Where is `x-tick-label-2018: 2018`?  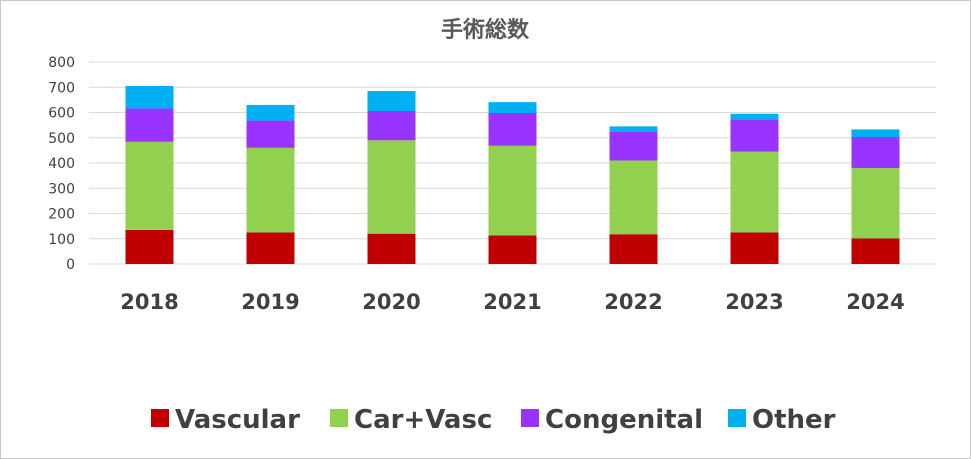
x-tick-label-2018: 2018 is located at coordinates (149, 302).